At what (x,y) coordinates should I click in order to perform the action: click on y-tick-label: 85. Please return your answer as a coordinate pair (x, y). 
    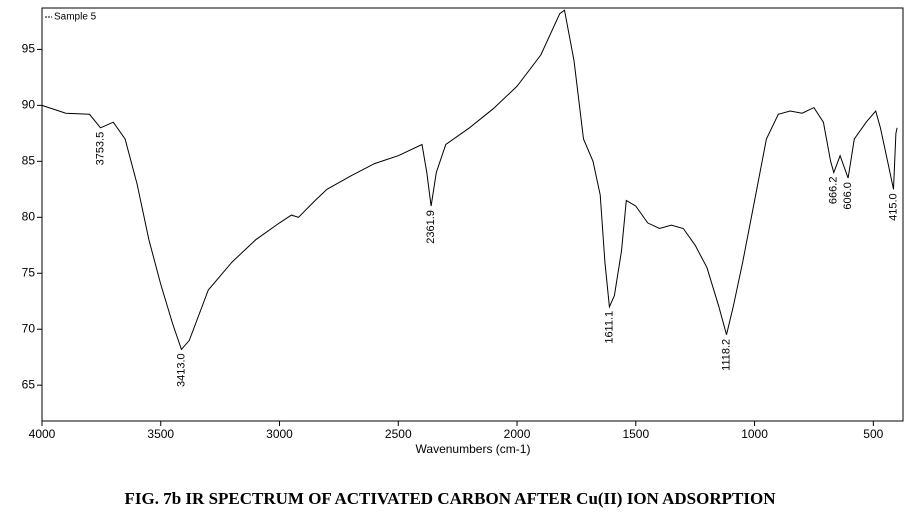
    Looking at the image, I should click on (29, 161).